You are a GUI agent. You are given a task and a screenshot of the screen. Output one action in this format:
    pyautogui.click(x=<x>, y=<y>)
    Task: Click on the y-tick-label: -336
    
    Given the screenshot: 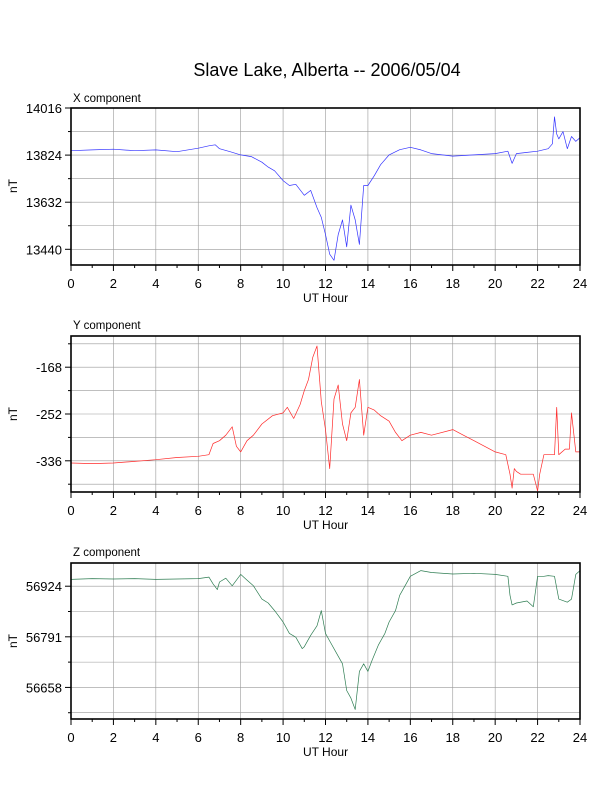 What is the action you would take?
    pyautogui.click(x=49, y=461)
    